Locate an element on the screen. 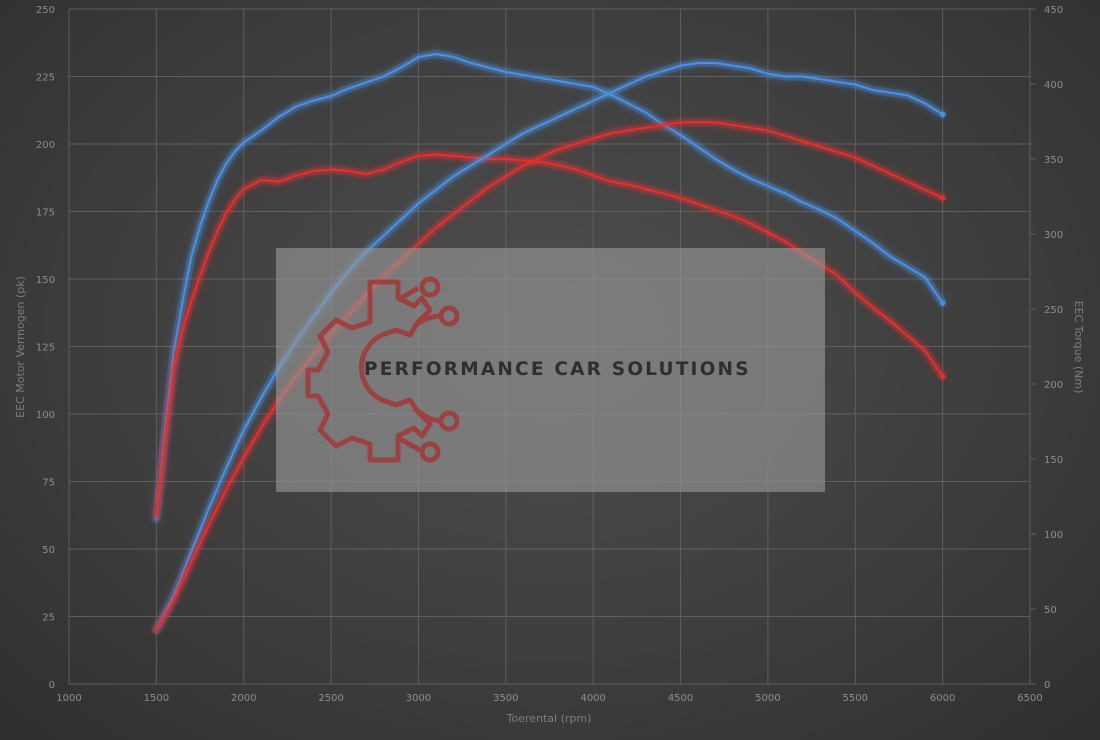 The height and width of the screenshot is (740, 1100). x-axis-title: Toerental (rpm) is located at coordinates (549, 718).